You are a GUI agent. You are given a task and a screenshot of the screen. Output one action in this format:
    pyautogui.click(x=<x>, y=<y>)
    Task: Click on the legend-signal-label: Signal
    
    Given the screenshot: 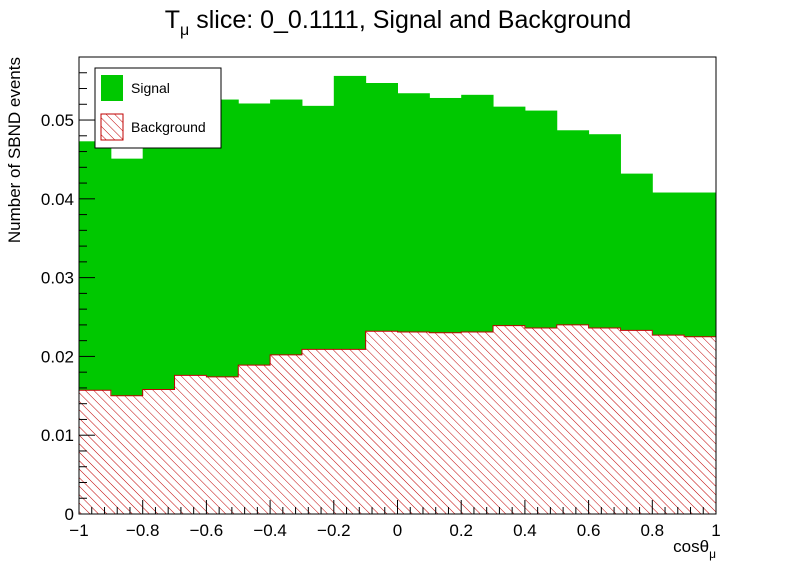 What is the action you would take?
    pyautogui.click(x=150, y=88)
    